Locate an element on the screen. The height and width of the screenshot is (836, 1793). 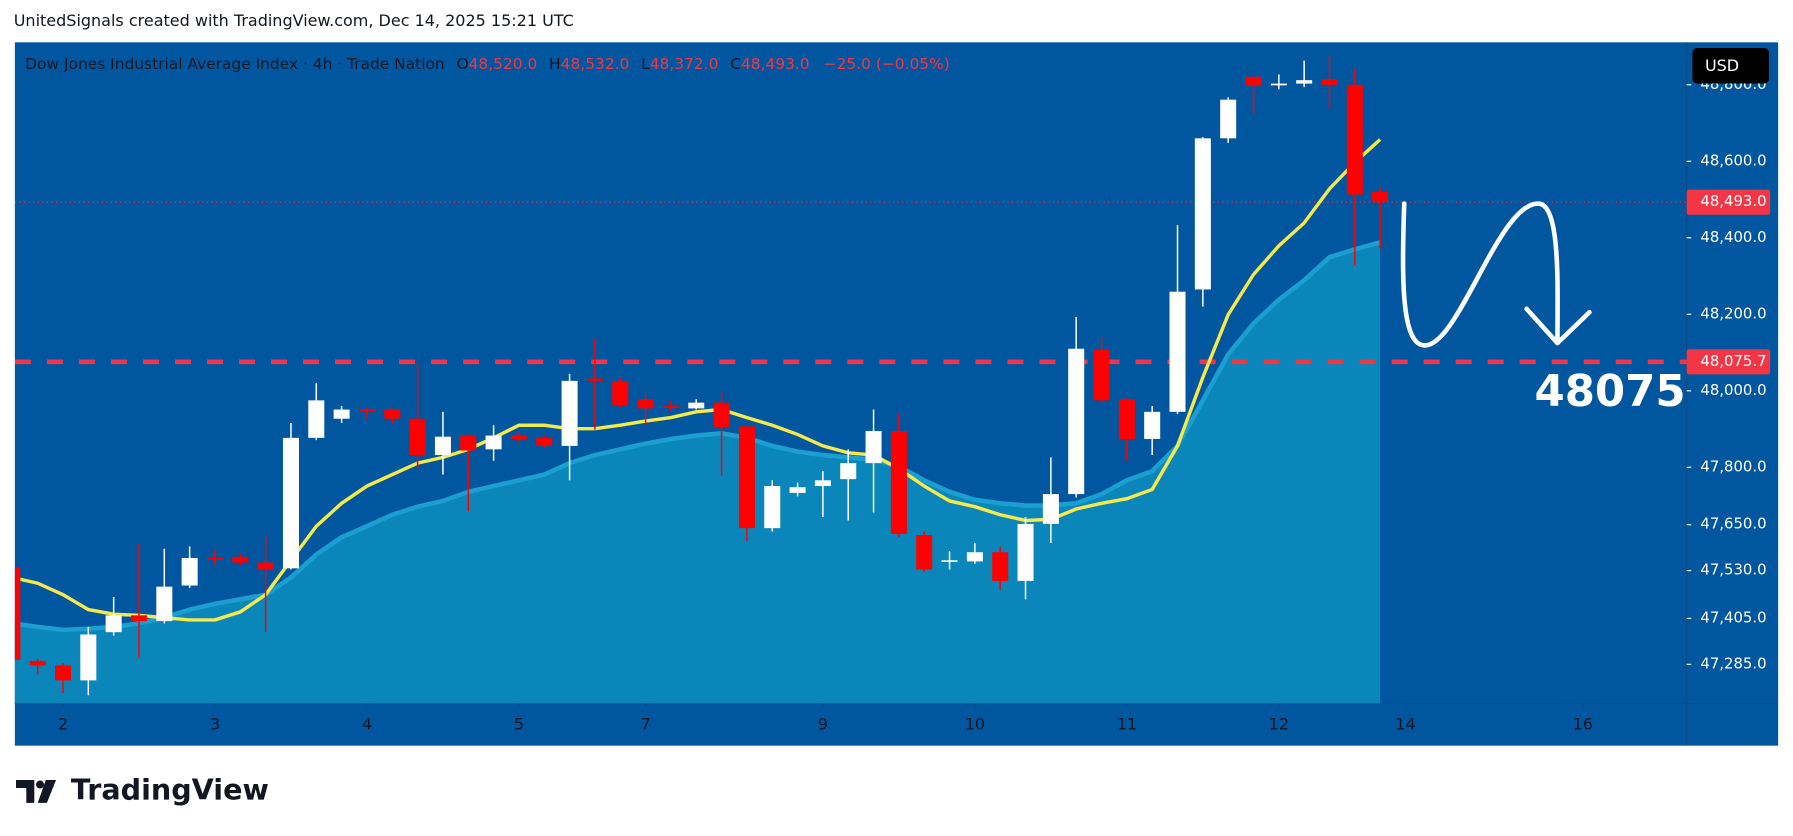
legend-value: 48,372.0 is located at coordinates (684, 64).